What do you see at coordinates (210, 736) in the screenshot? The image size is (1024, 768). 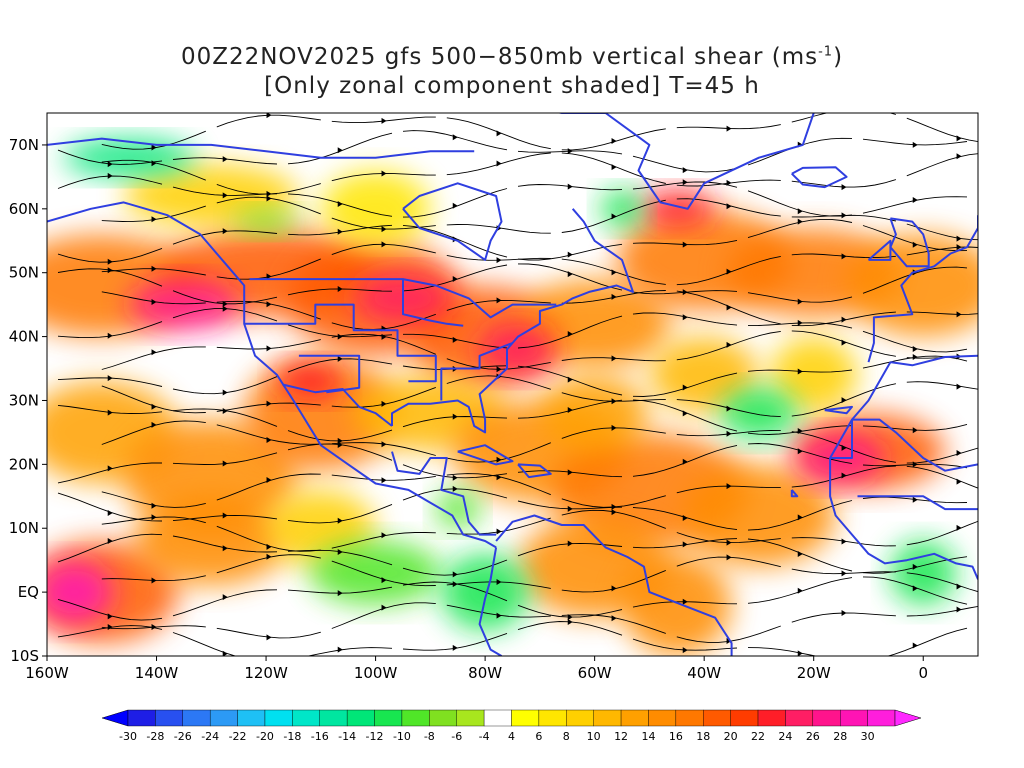 I see `colorbar-label: -24` at bounding box center [210, 736].